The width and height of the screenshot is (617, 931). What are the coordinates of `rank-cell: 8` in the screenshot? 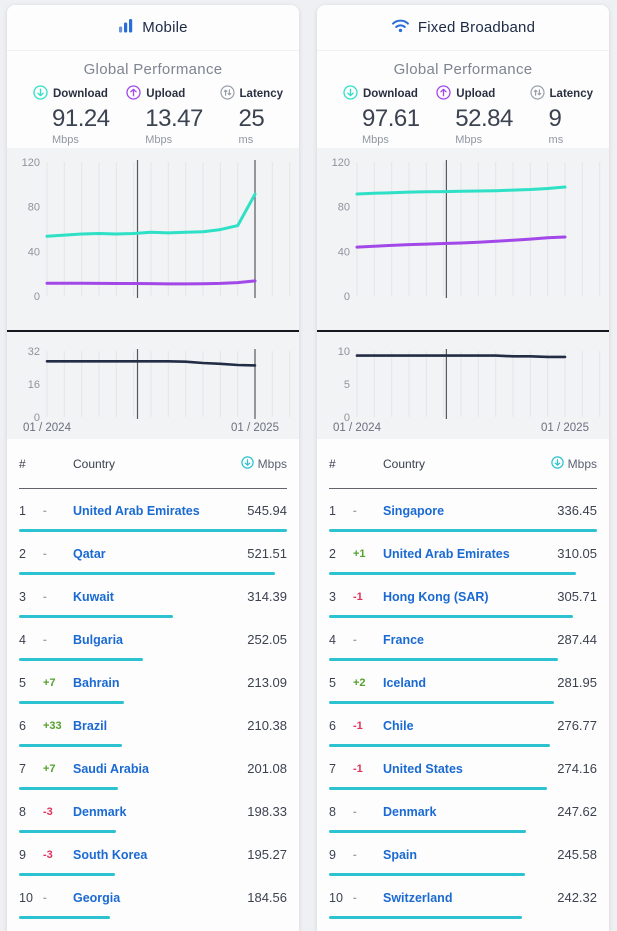 It's located at (22, 811).